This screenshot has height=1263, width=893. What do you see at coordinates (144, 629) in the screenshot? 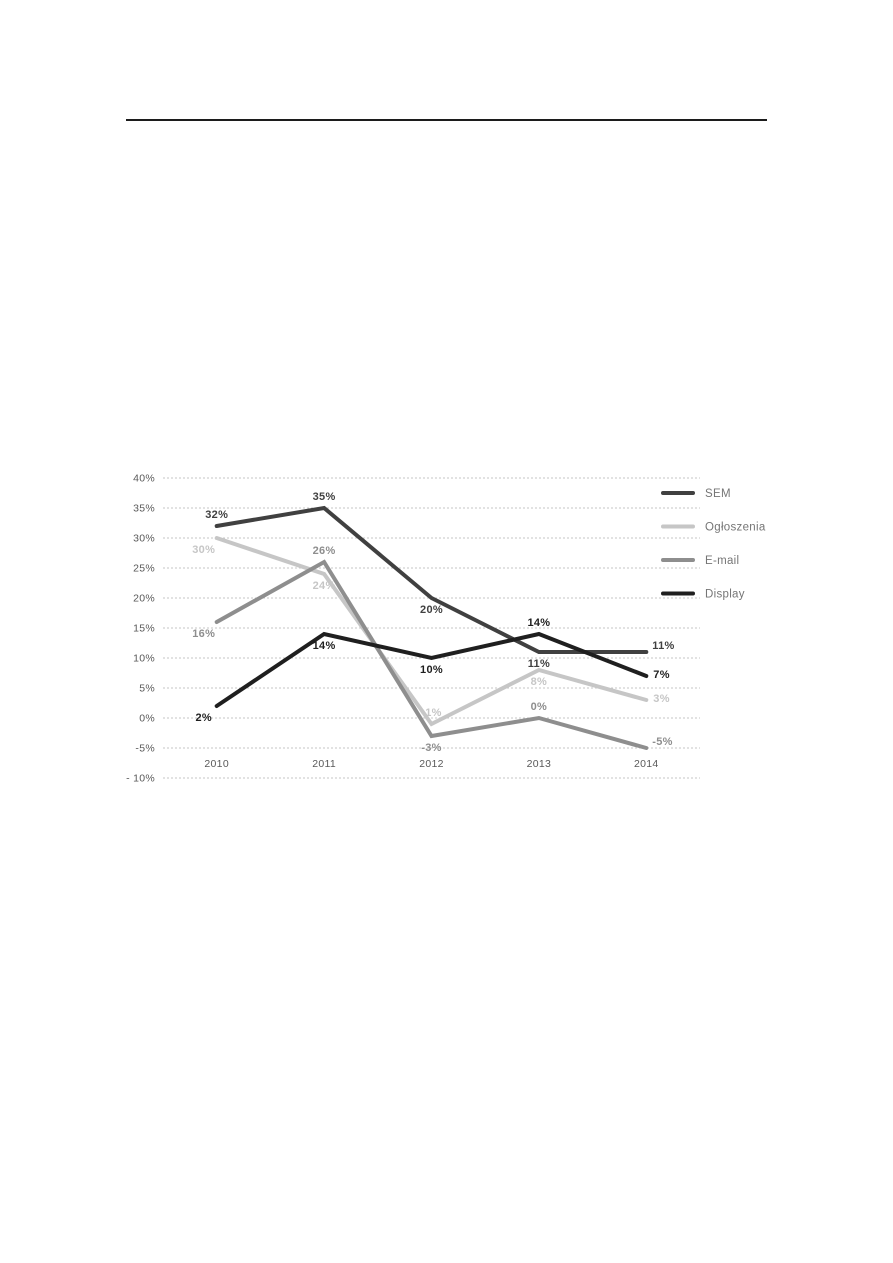
I see `y-axis-tick-label: 15%` at bounding box center [144, 629].